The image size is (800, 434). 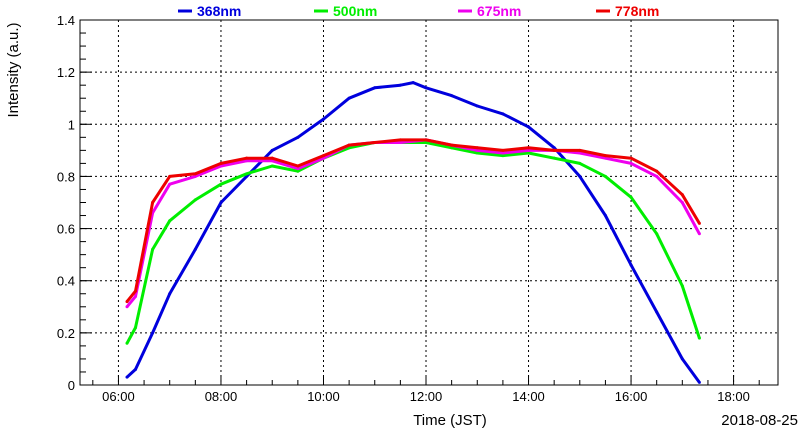 I want to click on date-label: 2018-08-25, so click(x=759, y=420).